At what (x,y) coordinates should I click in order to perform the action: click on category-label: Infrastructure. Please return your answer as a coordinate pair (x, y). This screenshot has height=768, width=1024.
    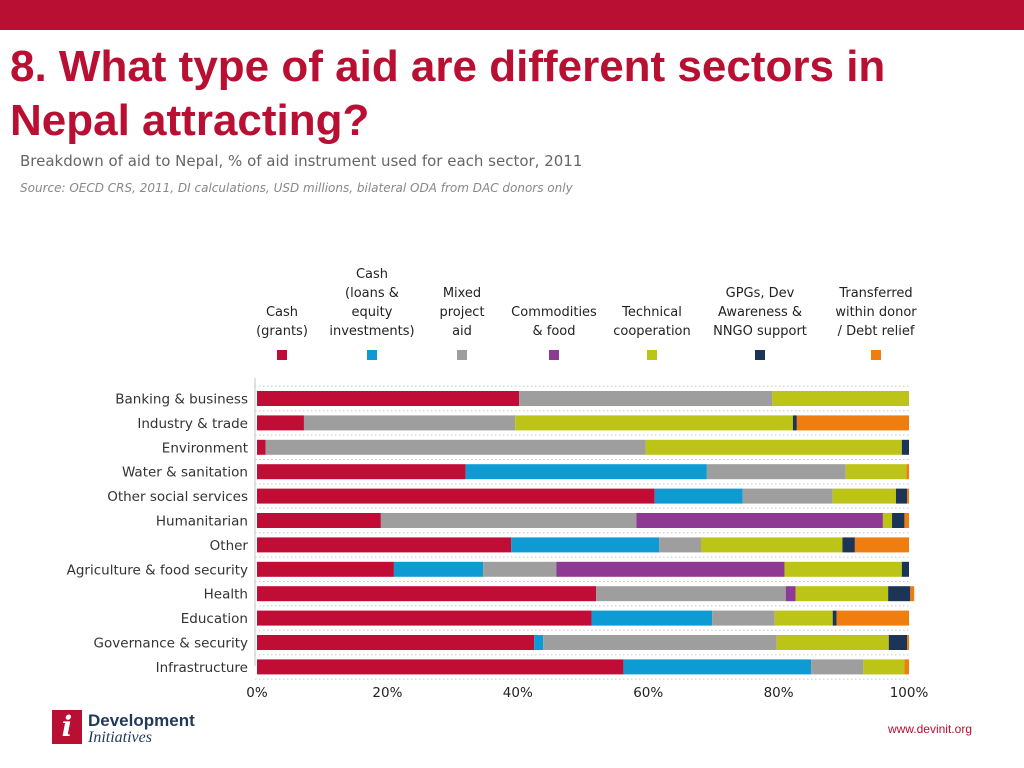
    Looking at the image, I should click on (202, 668).